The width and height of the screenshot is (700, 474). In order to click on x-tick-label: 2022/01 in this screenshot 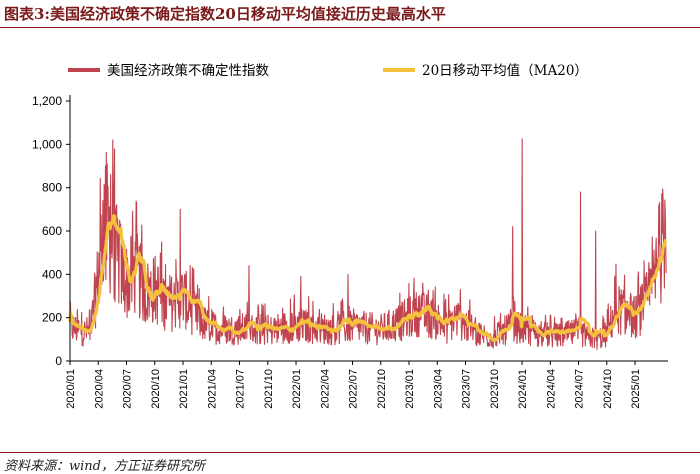, I will do `click(297, 389)`.